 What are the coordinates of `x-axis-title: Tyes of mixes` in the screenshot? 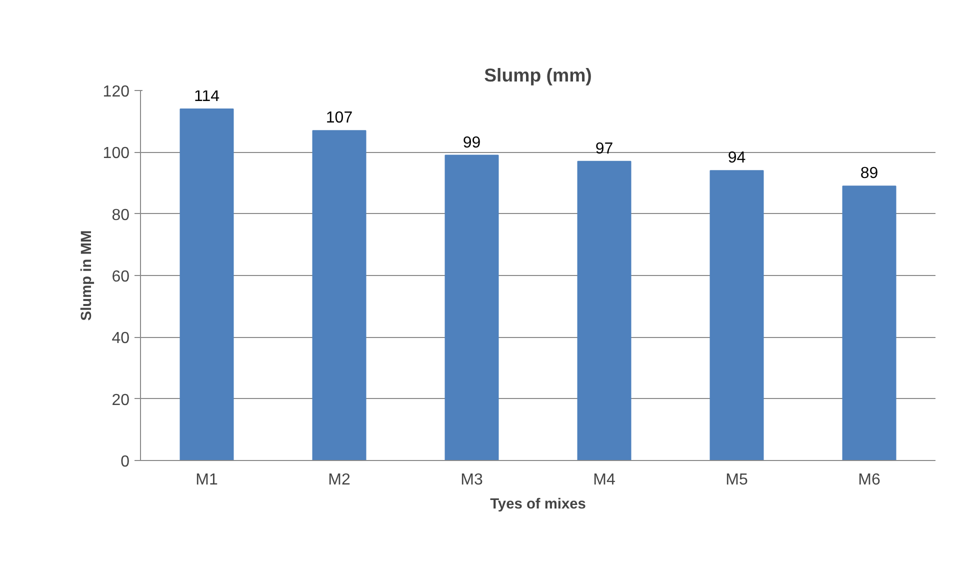 It's located at (538, 504).